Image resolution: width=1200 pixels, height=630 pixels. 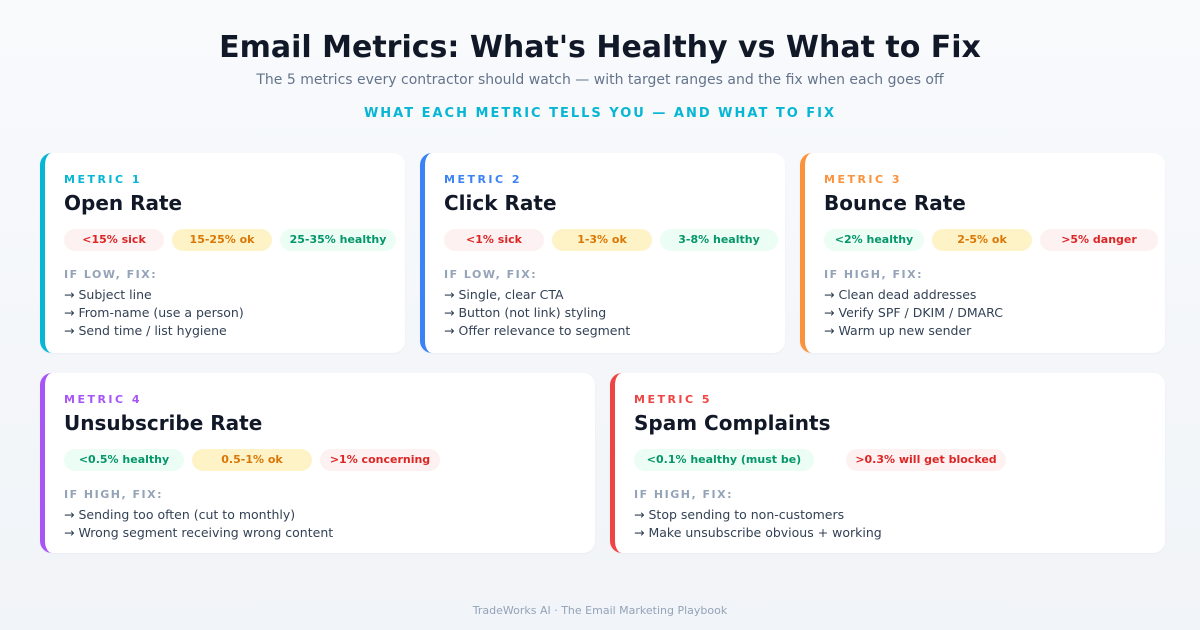 What do you see at coordinates (900, 294) in the screenshot?
I see `fix-item: → Clean dead addresses` at bounding box center [900, 294].